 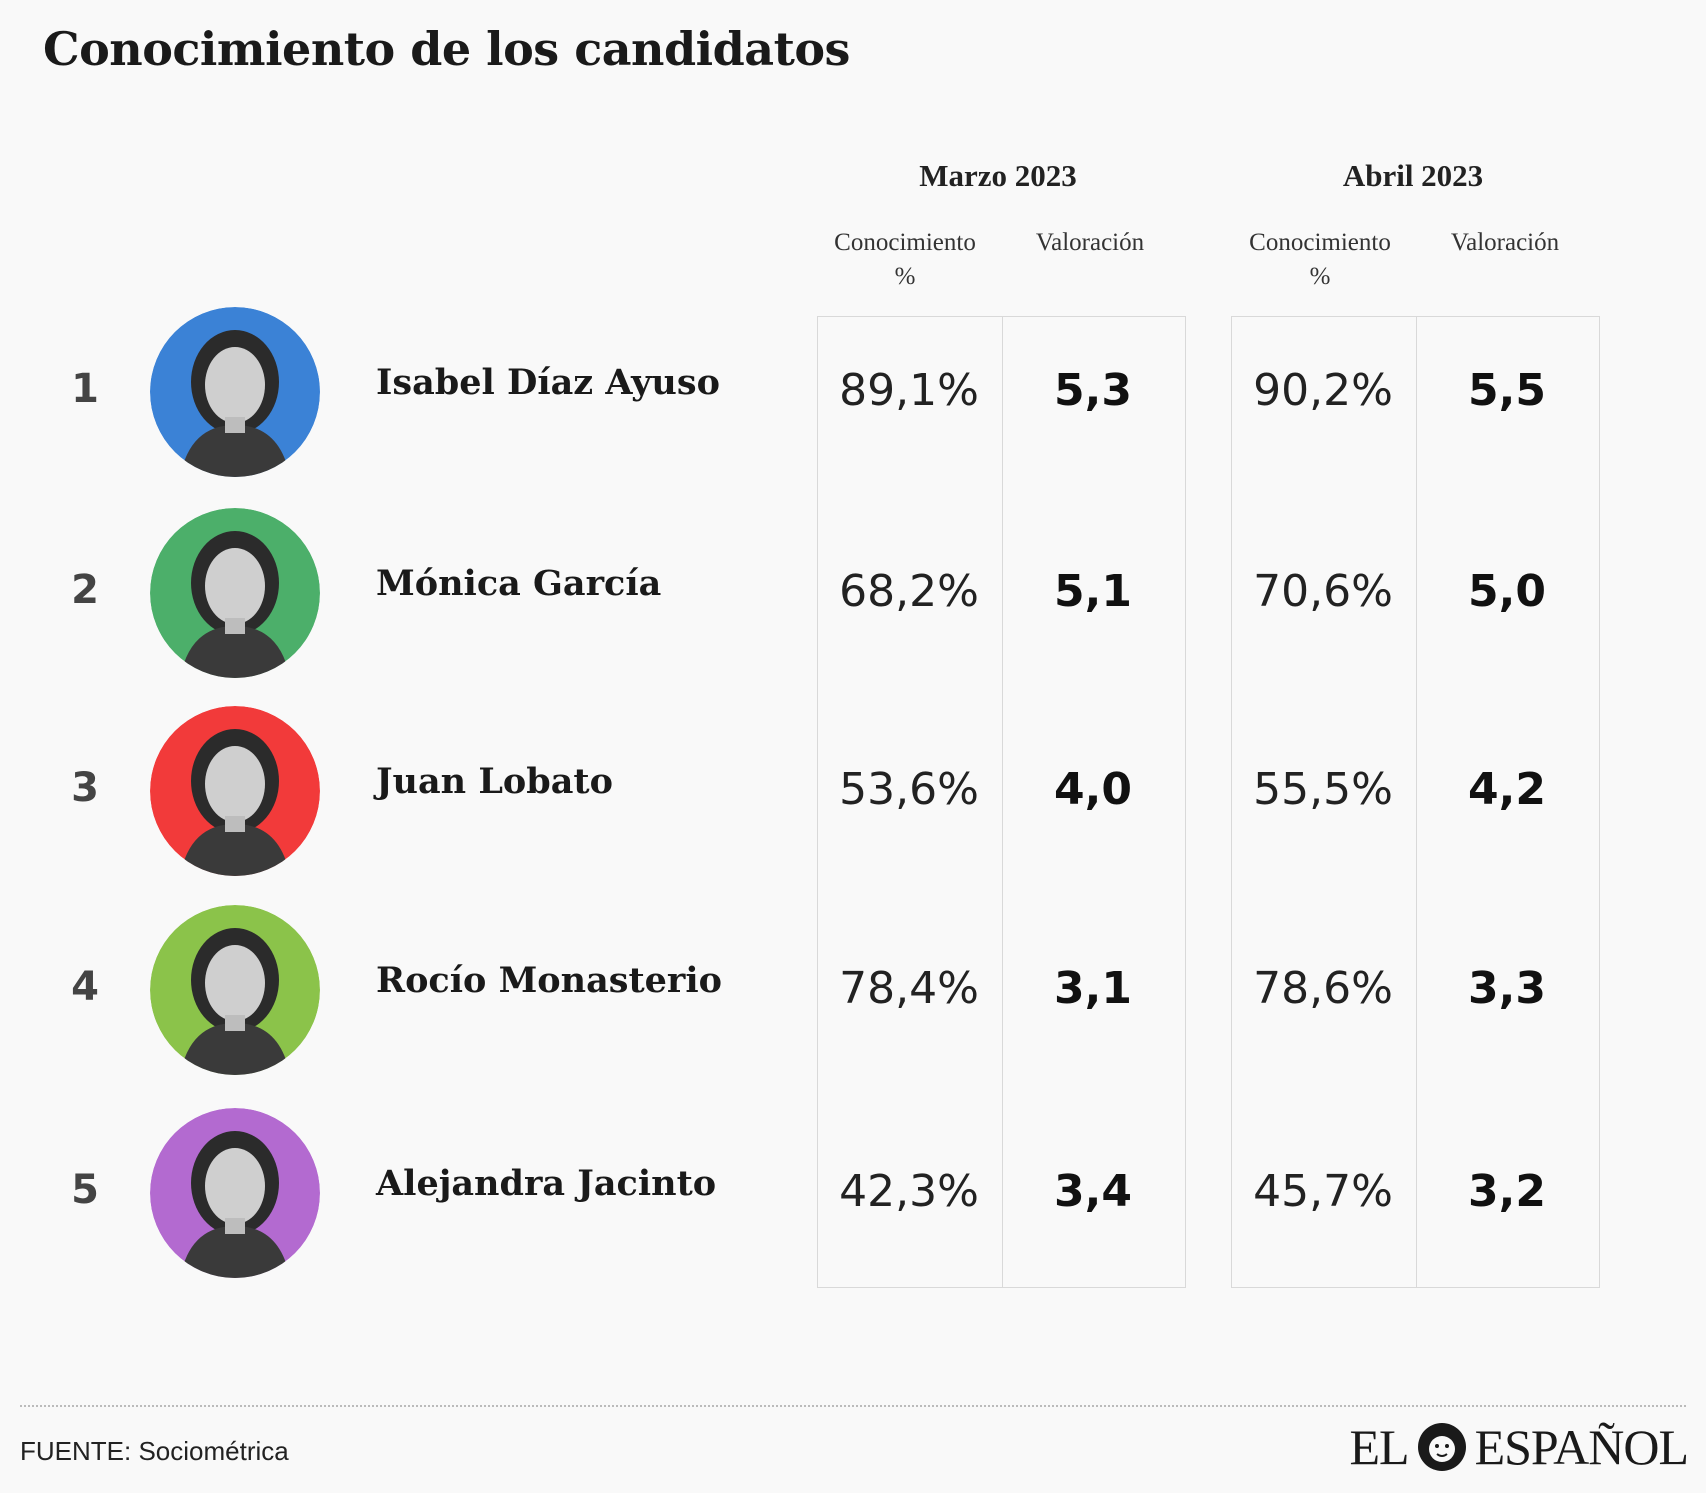 What do you see at coordinates (519, 583) in the screenshot?
I see `candidate-name: Mónica García` at bounding box center [519, 583].